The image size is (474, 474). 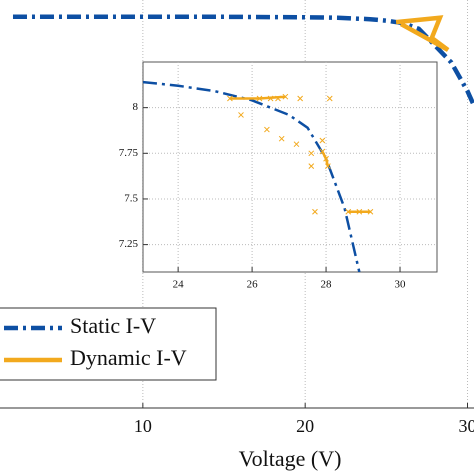 What do you see at coordinates (290, 458) in the screenshot?
I see `x-axis-label: Voltage (V)` at bounding box center [290, 458].